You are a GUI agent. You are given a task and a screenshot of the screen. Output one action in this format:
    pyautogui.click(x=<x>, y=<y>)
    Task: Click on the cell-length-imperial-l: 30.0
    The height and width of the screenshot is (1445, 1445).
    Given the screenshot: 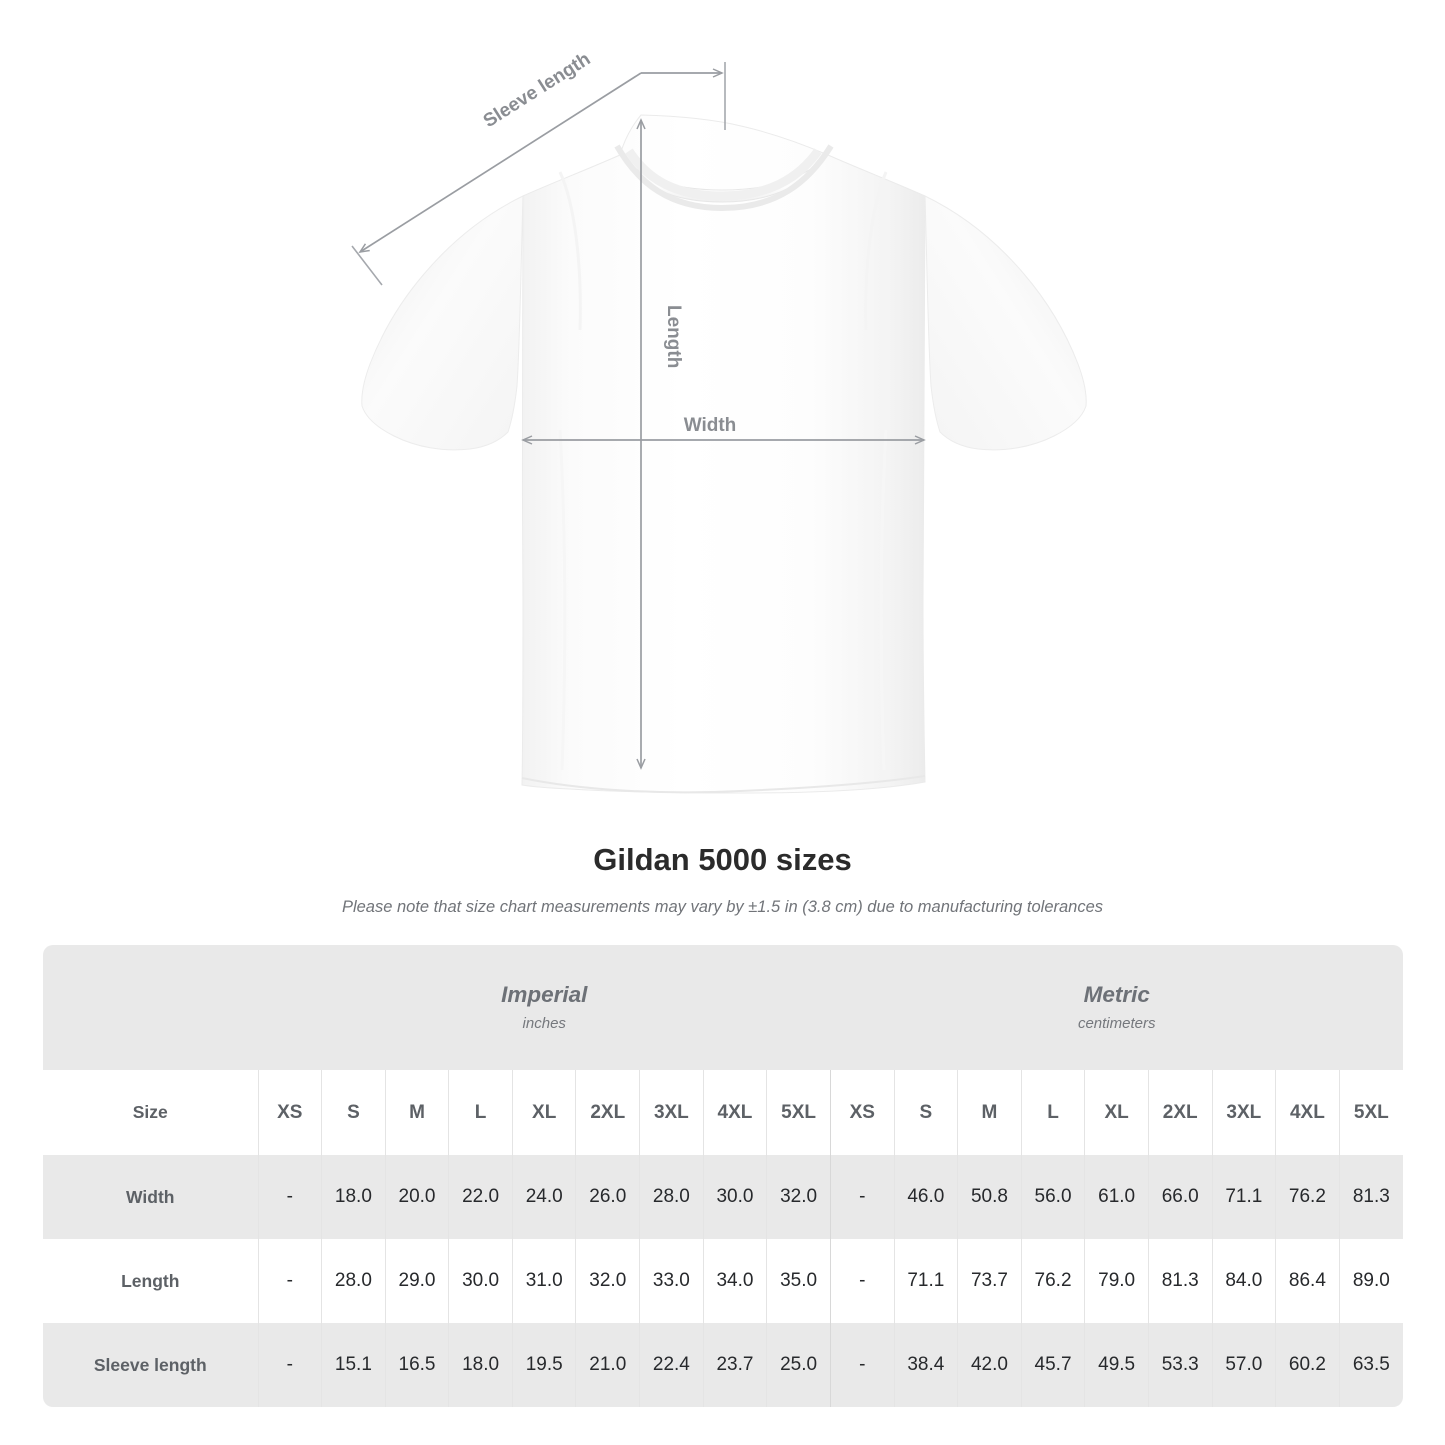 What is the action you would take?
    pyautogui.click(x=480, y=1281)
    